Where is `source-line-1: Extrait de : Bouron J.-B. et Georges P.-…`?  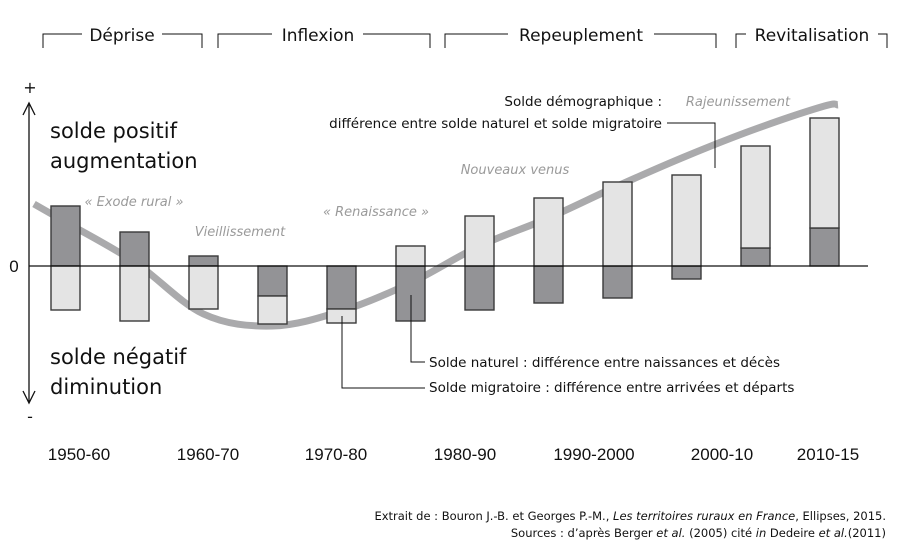
source-line-1: Extrait de : Bouron J.-B. et Georges P.-… is located at coordinates (630, 516).